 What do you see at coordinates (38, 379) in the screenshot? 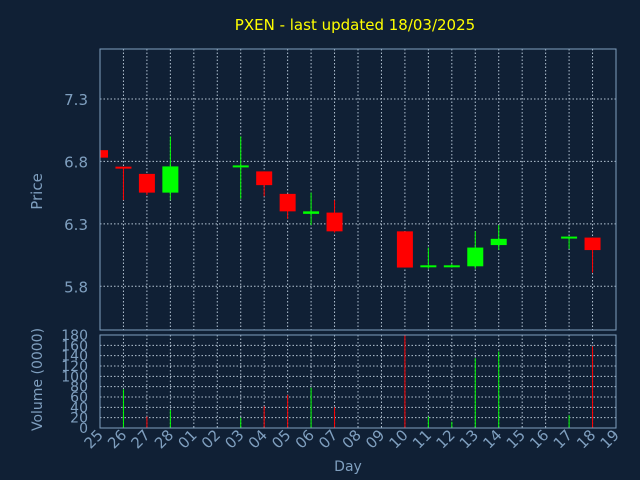
I see `volume-axis-label: Volume (0000)` at bounding box center [38, 379].